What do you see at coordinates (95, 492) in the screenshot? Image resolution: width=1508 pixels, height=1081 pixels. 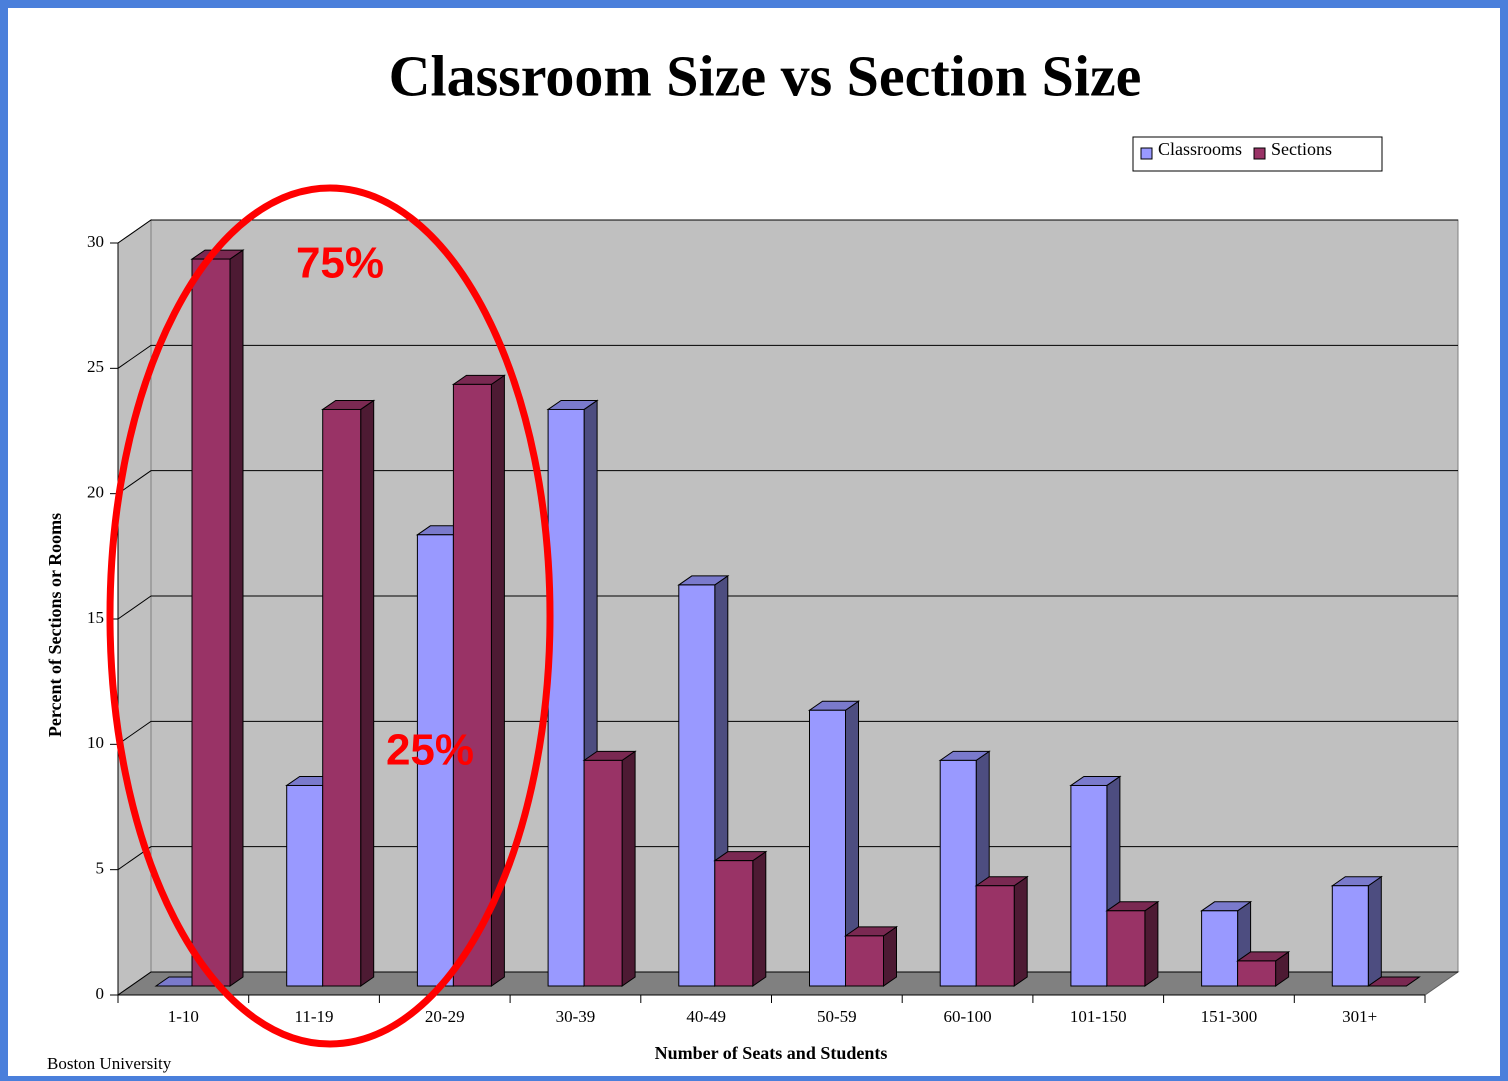 I see `y-tick-label: 20` at bounding box center [95, 492].